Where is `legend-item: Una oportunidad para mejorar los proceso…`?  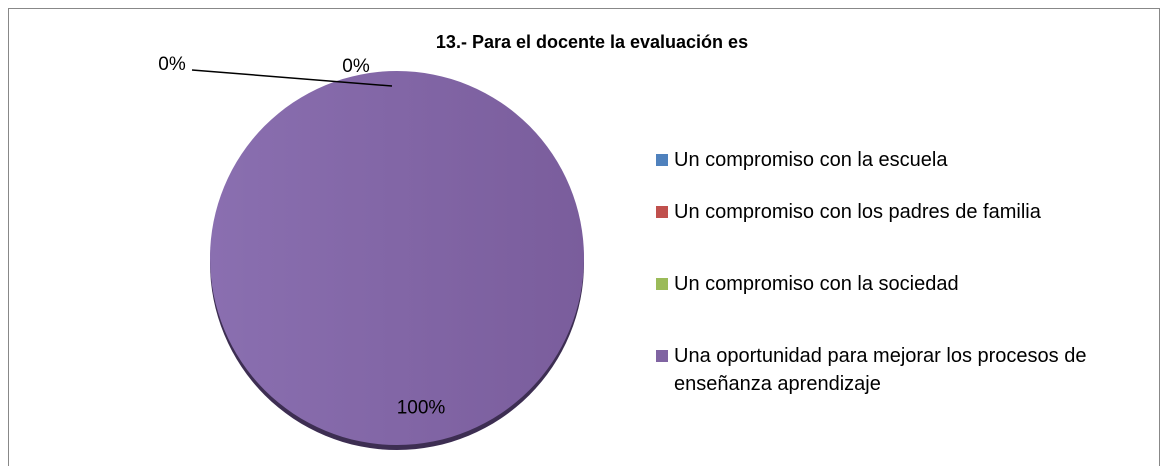 legend-item: Una oportunidad para mejorar los proceso… is located at coordinates (906, 370).